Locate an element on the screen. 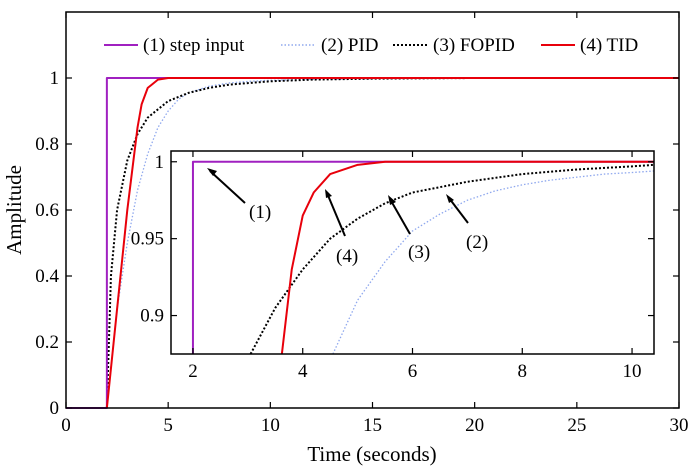 The image size is (699, 470). legend-label-step-input: (1) step input is located at coordinates (194, 45).